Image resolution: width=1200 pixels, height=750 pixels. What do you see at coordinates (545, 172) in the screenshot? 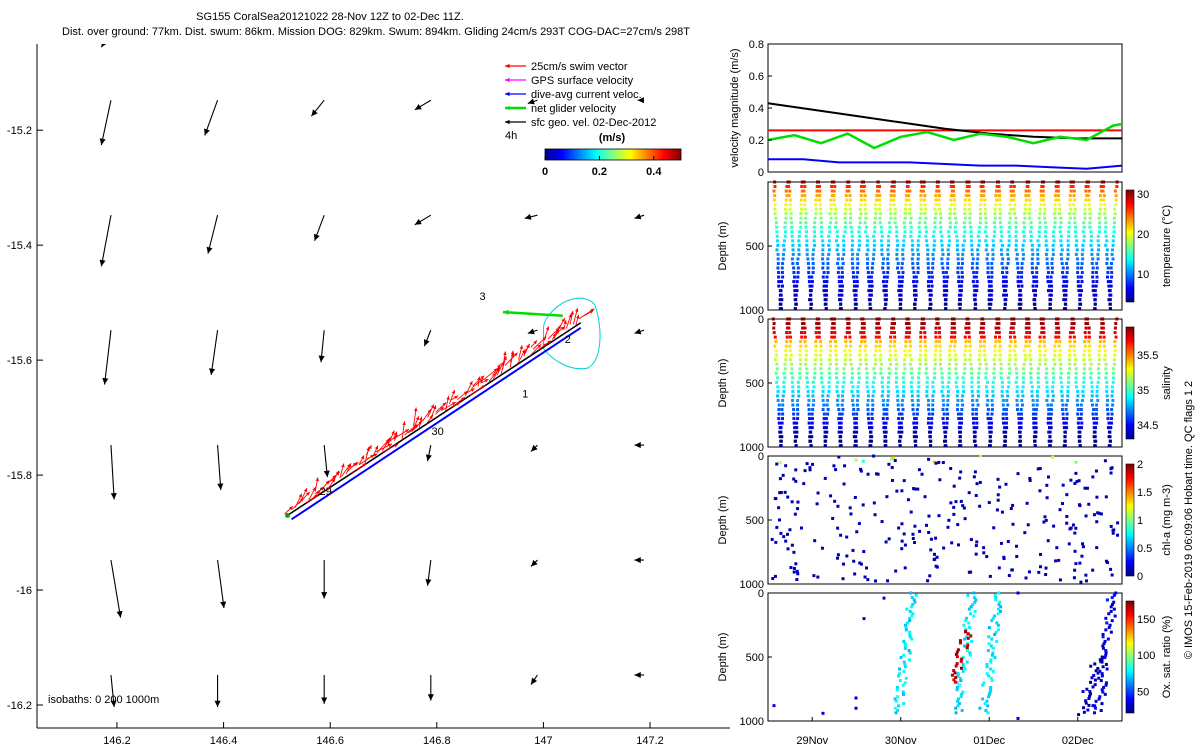
I see `colorbar-tick-label: 0` at bounding box center [545, 172].